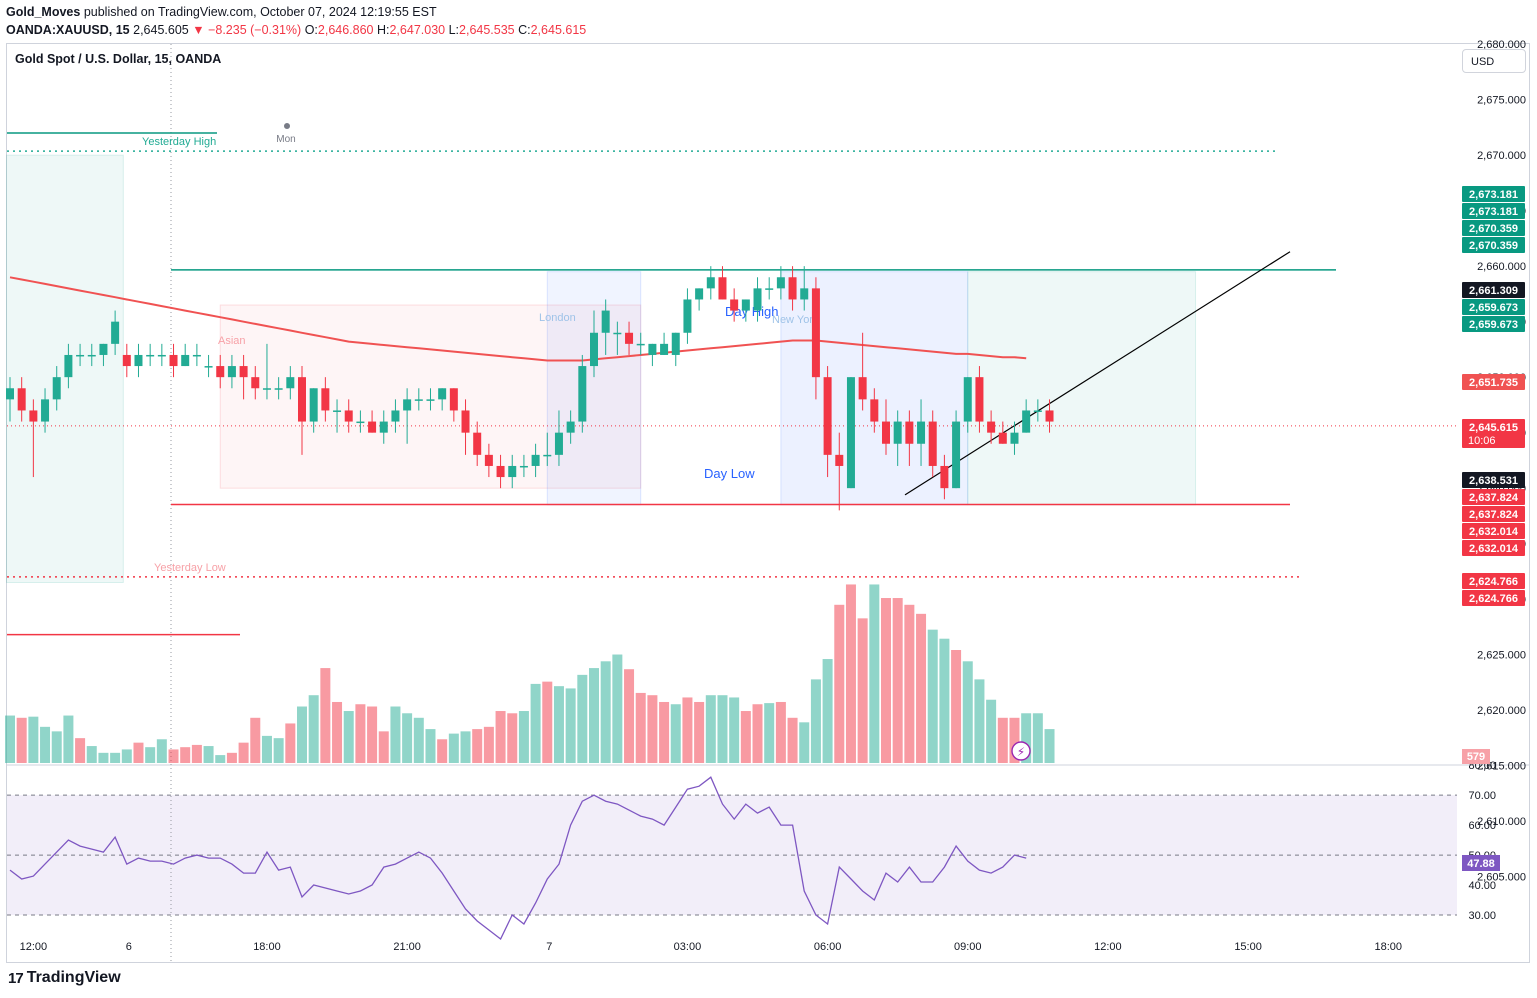 The image size is (1537, 998). Describe the element at coordinates (751, 311) in the screenshot. I see `day-high-label: Day High` at that location.